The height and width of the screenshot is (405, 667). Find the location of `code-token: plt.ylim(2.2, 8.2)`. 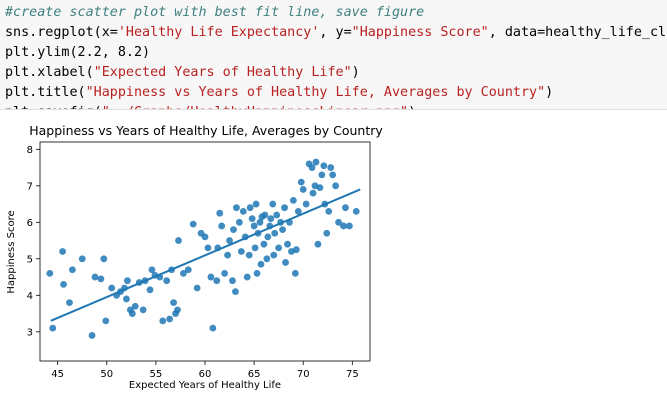

code-token: plt.ylim(2.2, 8.2) is located at coordinates (78, 52).